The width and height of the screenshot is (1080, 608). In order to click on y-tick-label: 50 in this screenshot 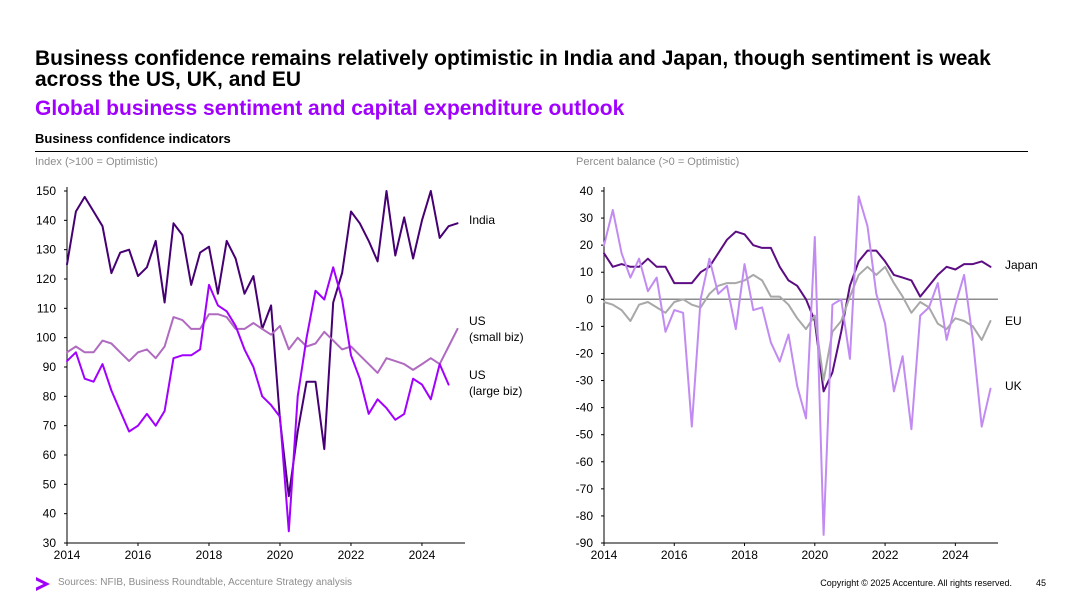, I will do `click(50, 484)`.